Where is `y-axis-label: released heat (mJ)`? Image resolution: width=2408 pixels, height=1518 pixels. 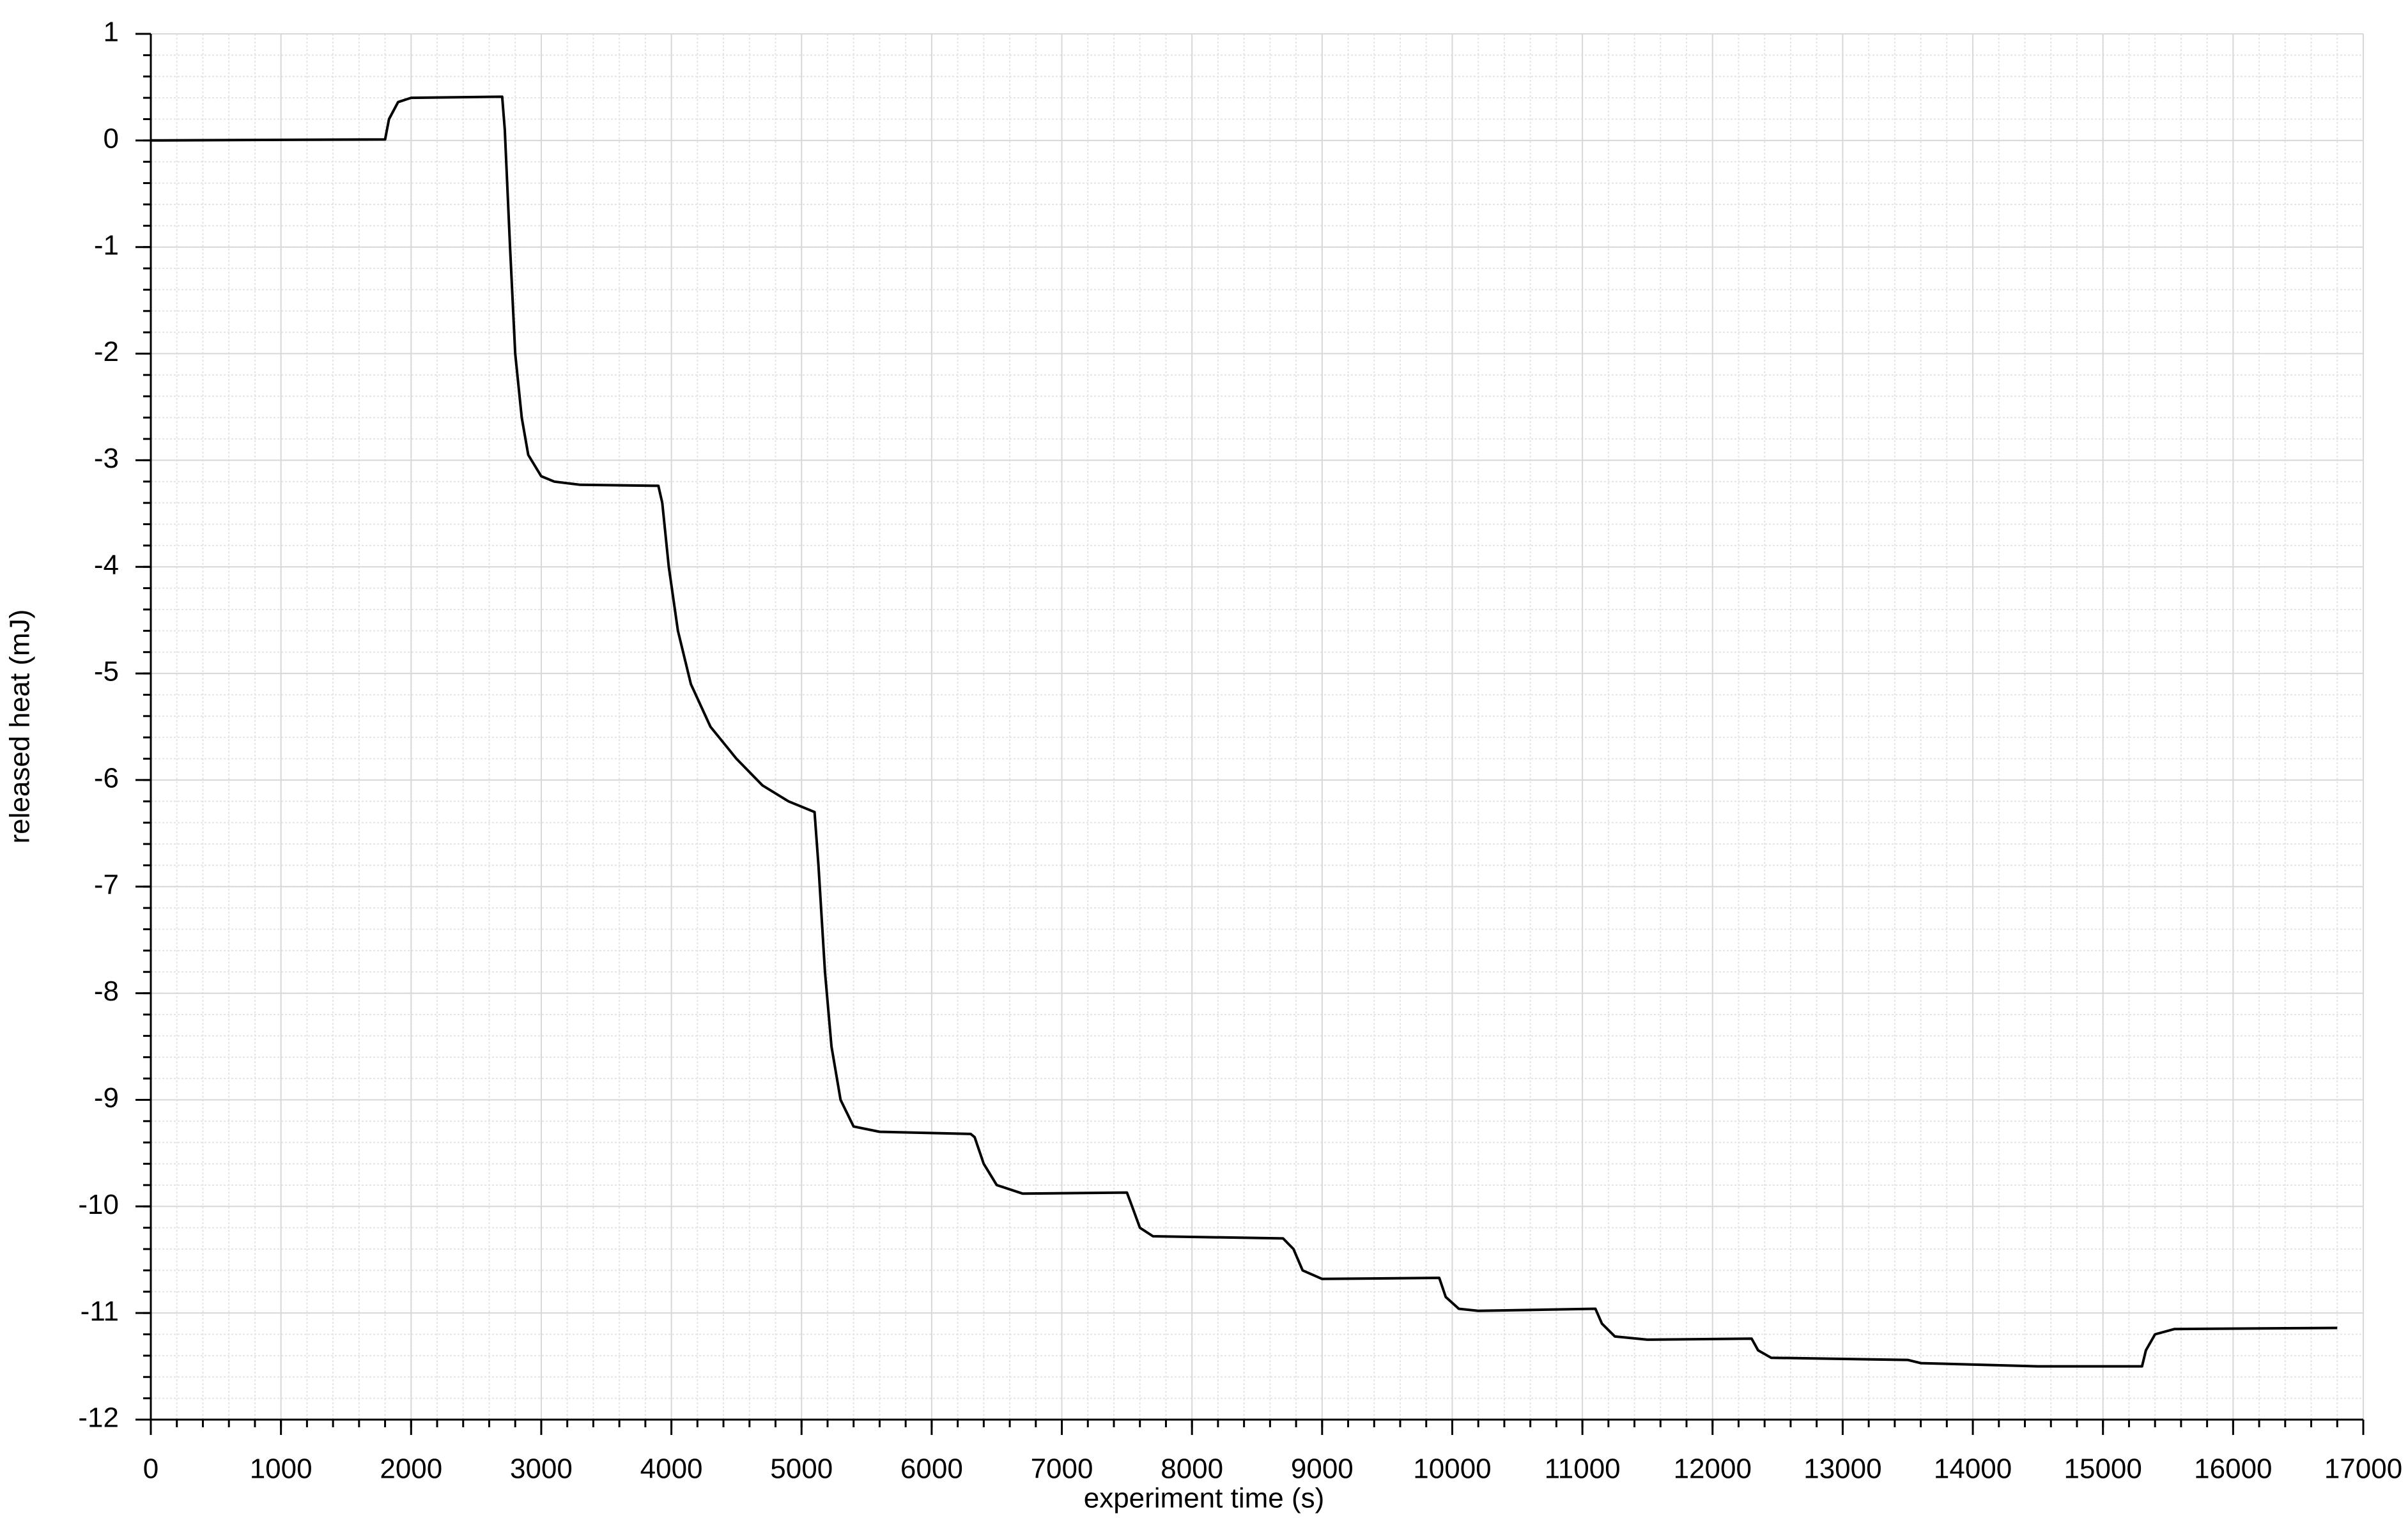
y-axis-label: released heat (mJ) is located at coordinates (20, 727).